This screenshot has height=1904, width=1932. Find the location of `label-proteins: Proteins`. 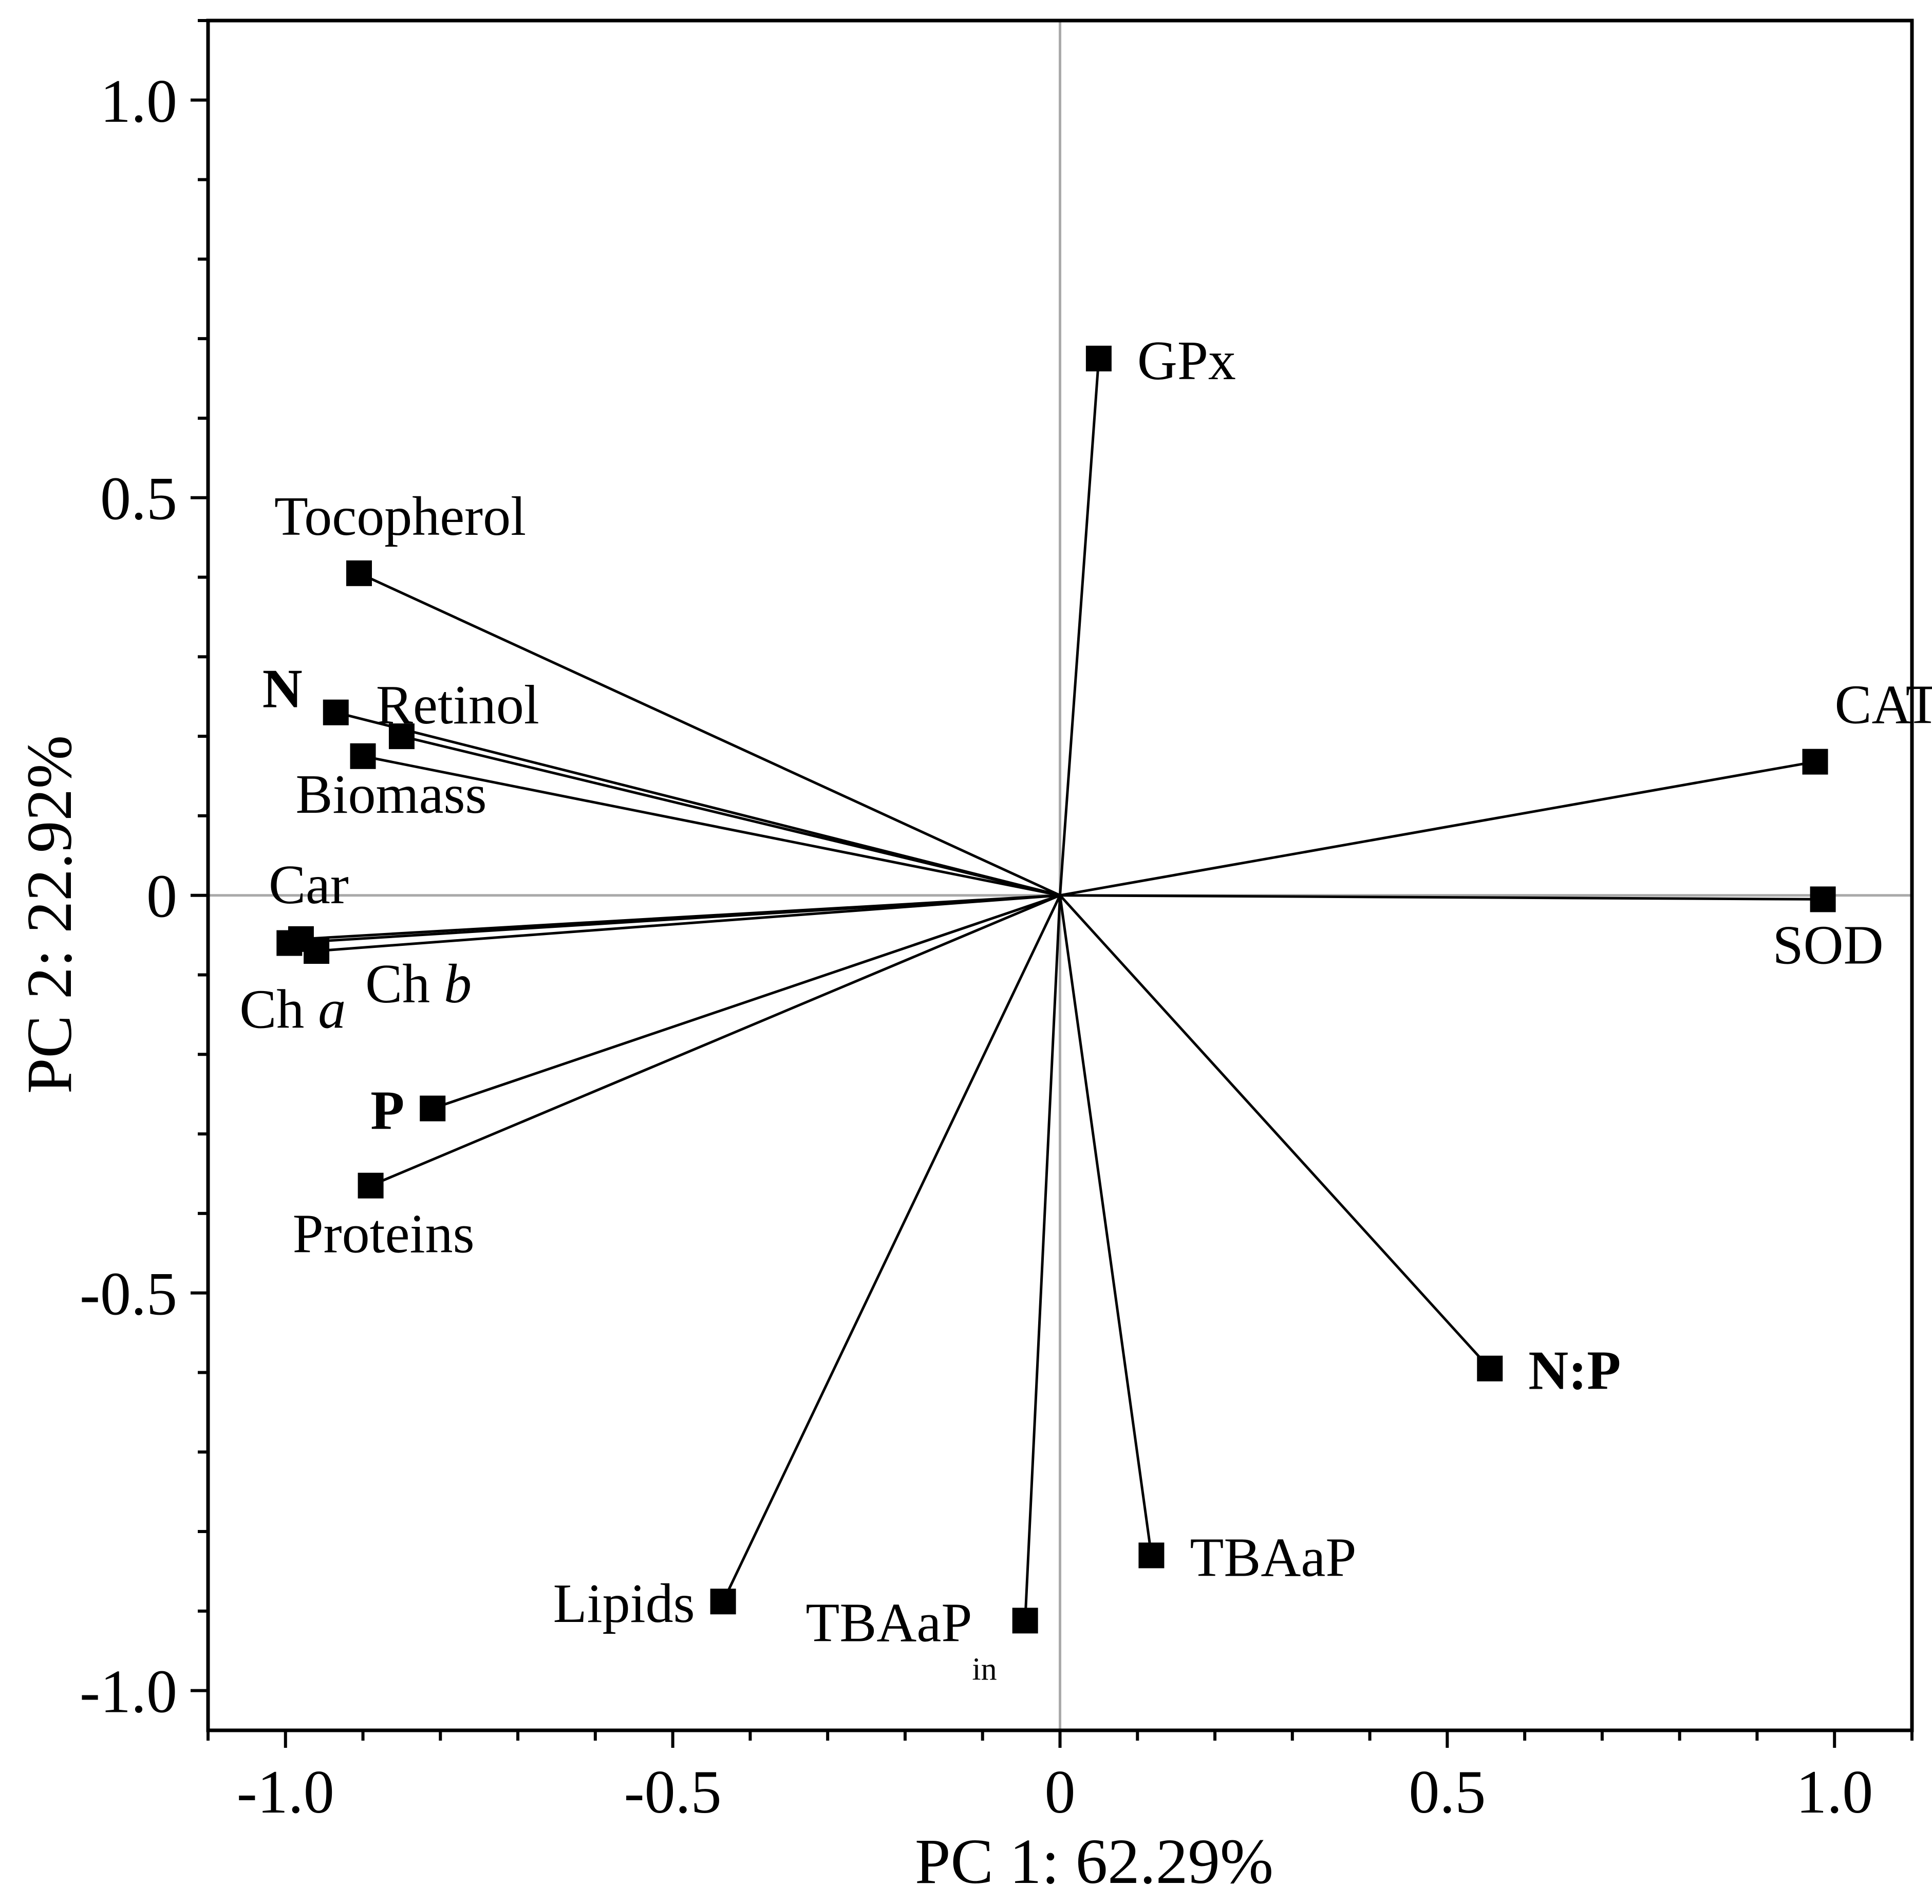

label-proteins: Proteins is located at coordinates (384, 1235).